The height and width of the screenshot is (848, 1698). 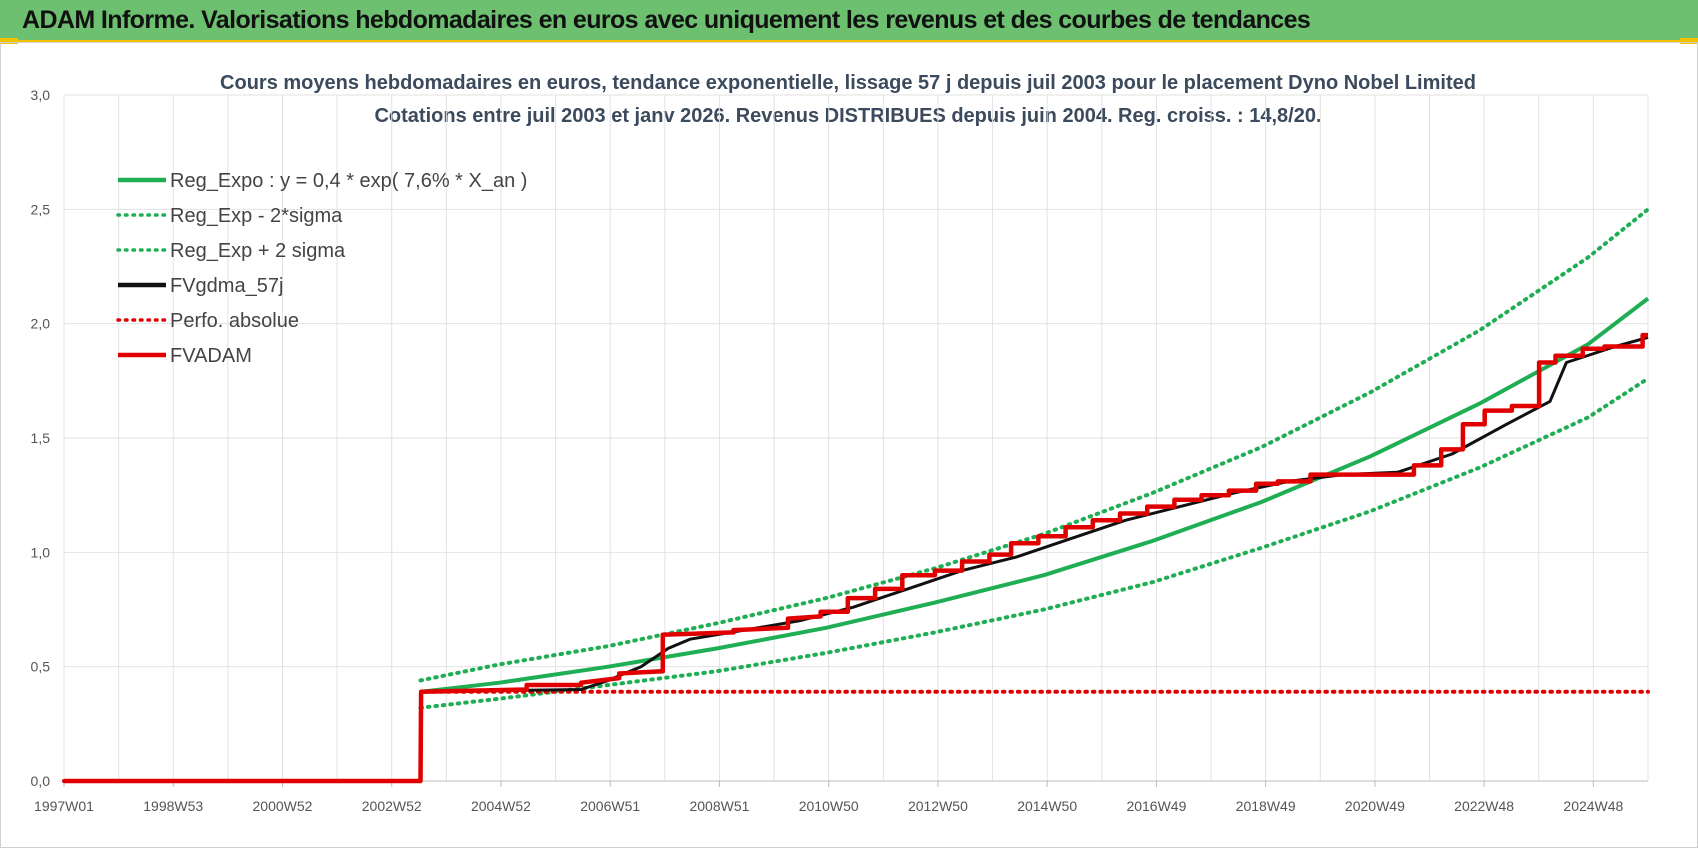 What do you see at coordinates (829, 806) in the screenshot?
I see `x-tick-label: 2010W50` at bounding box center [829, 806].